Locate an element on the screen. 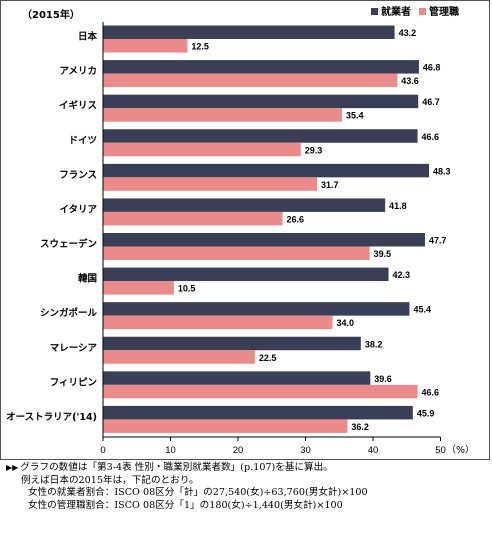 The height and width of the screenshot is (536, 492). value-label: 48.3 is located at coordinates (442, 171).